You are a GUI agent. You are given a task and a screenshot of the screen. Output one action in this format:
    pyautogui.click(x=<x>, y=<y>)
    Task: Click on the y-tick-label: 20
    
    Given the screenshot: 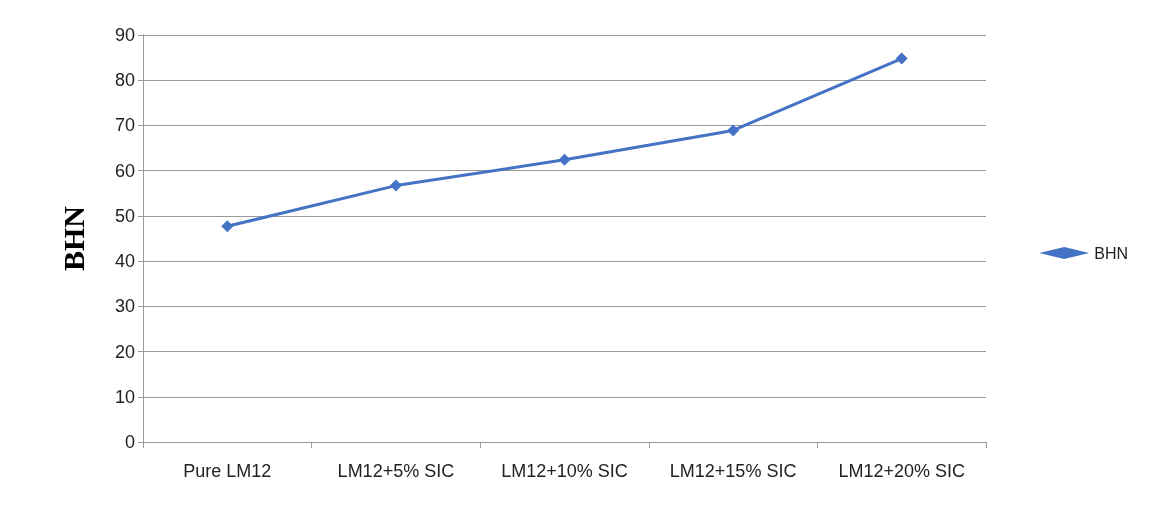 What is the action you would take?
    pyautogui.click(x=124, y=351)
    